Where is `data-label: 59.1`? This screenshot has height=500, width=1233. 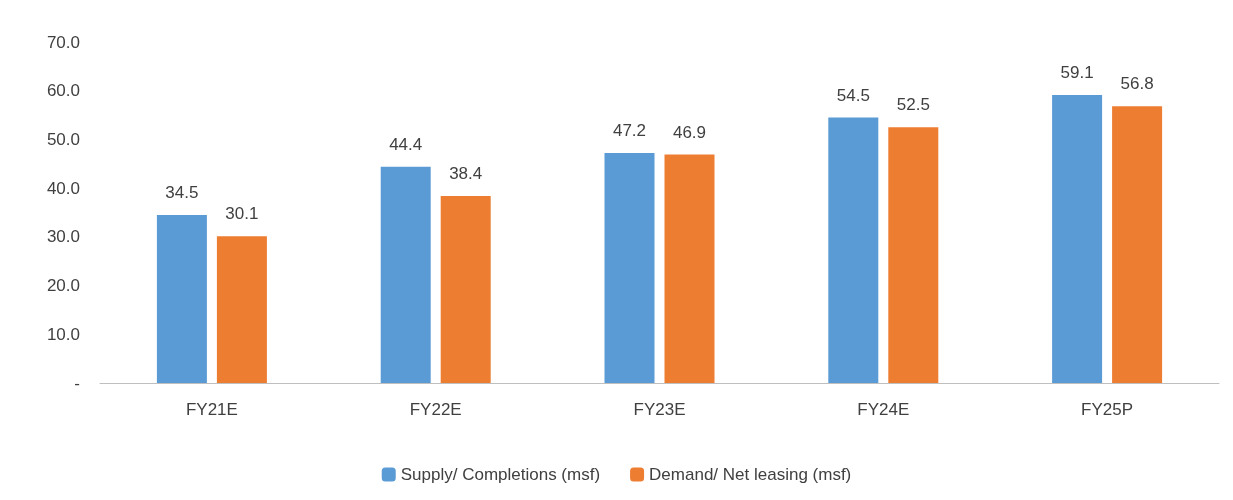
data-label: 59.1 is located at coordinates (1077, 73).